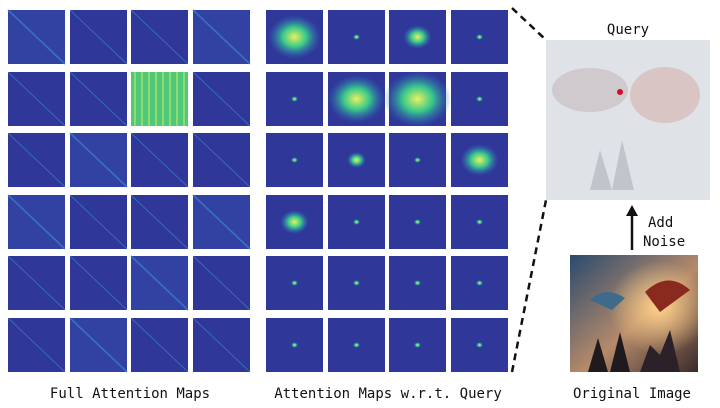 This screenshot has width=720, height=408. Describe the element at coordinates (660, 223) in the screenshot. I see `noise-label: Add` at that location.